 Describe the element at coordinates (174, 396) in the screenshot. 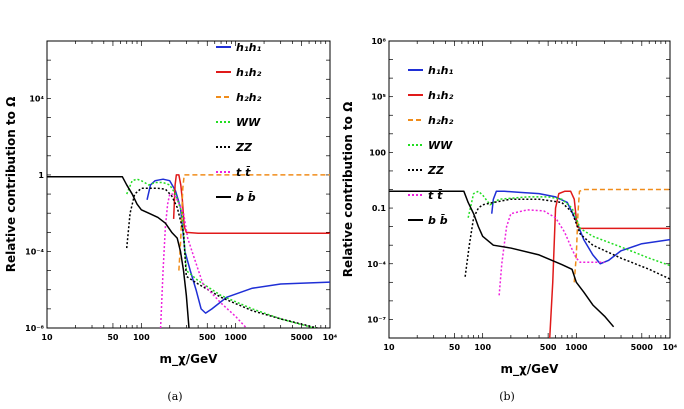

I see `panel-caption: (a)` at that location.